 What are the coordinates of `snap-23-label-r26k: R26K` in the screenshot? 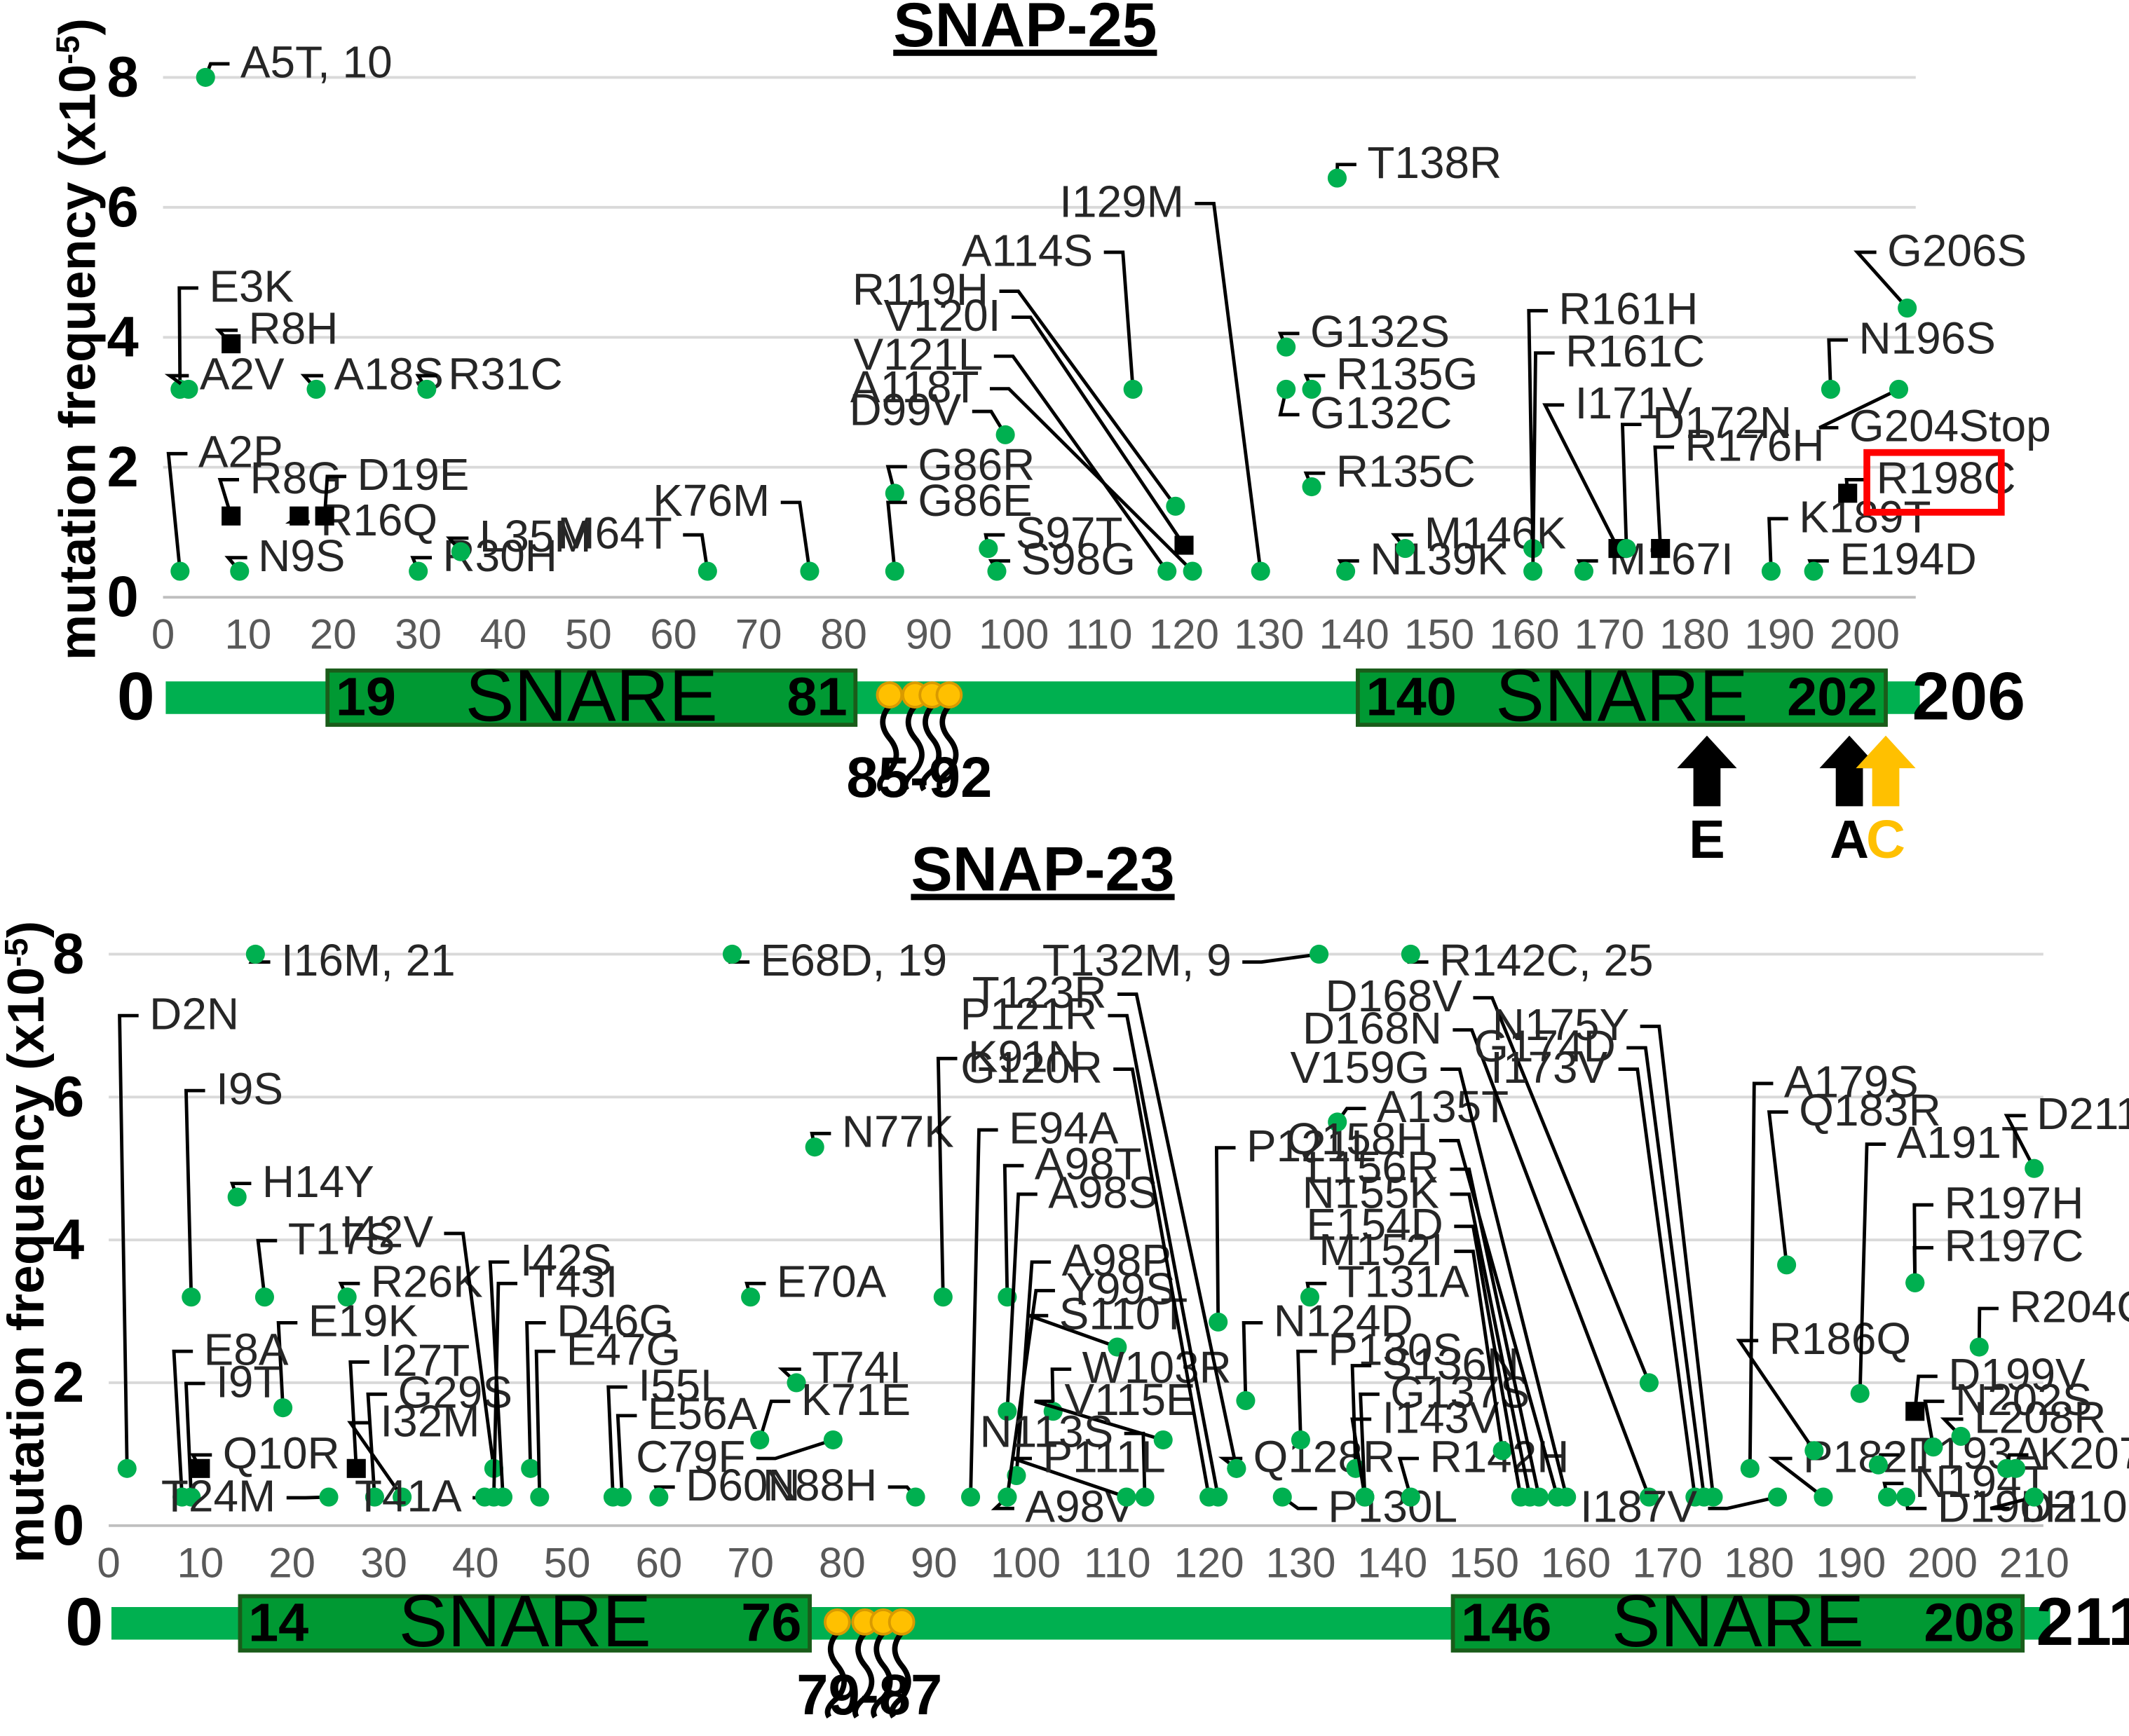 It's located at (427, 1282).